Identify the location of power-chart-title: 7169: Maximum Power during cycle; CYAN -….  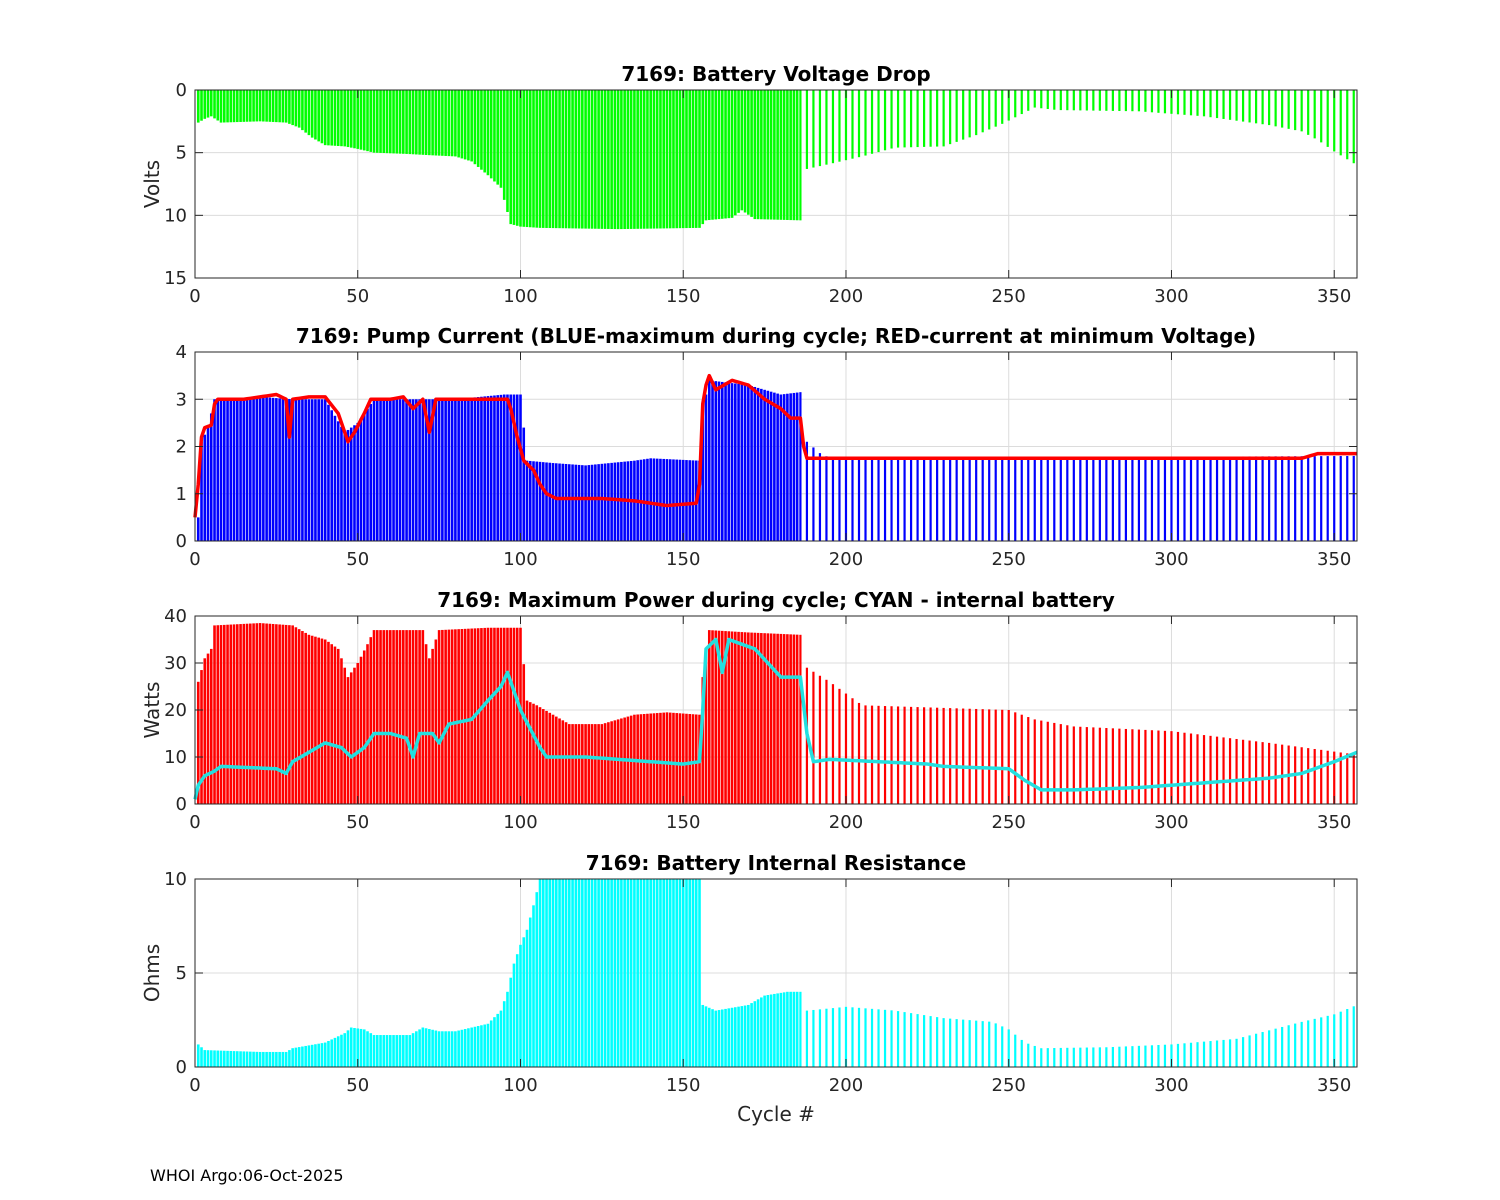
(776, 600).